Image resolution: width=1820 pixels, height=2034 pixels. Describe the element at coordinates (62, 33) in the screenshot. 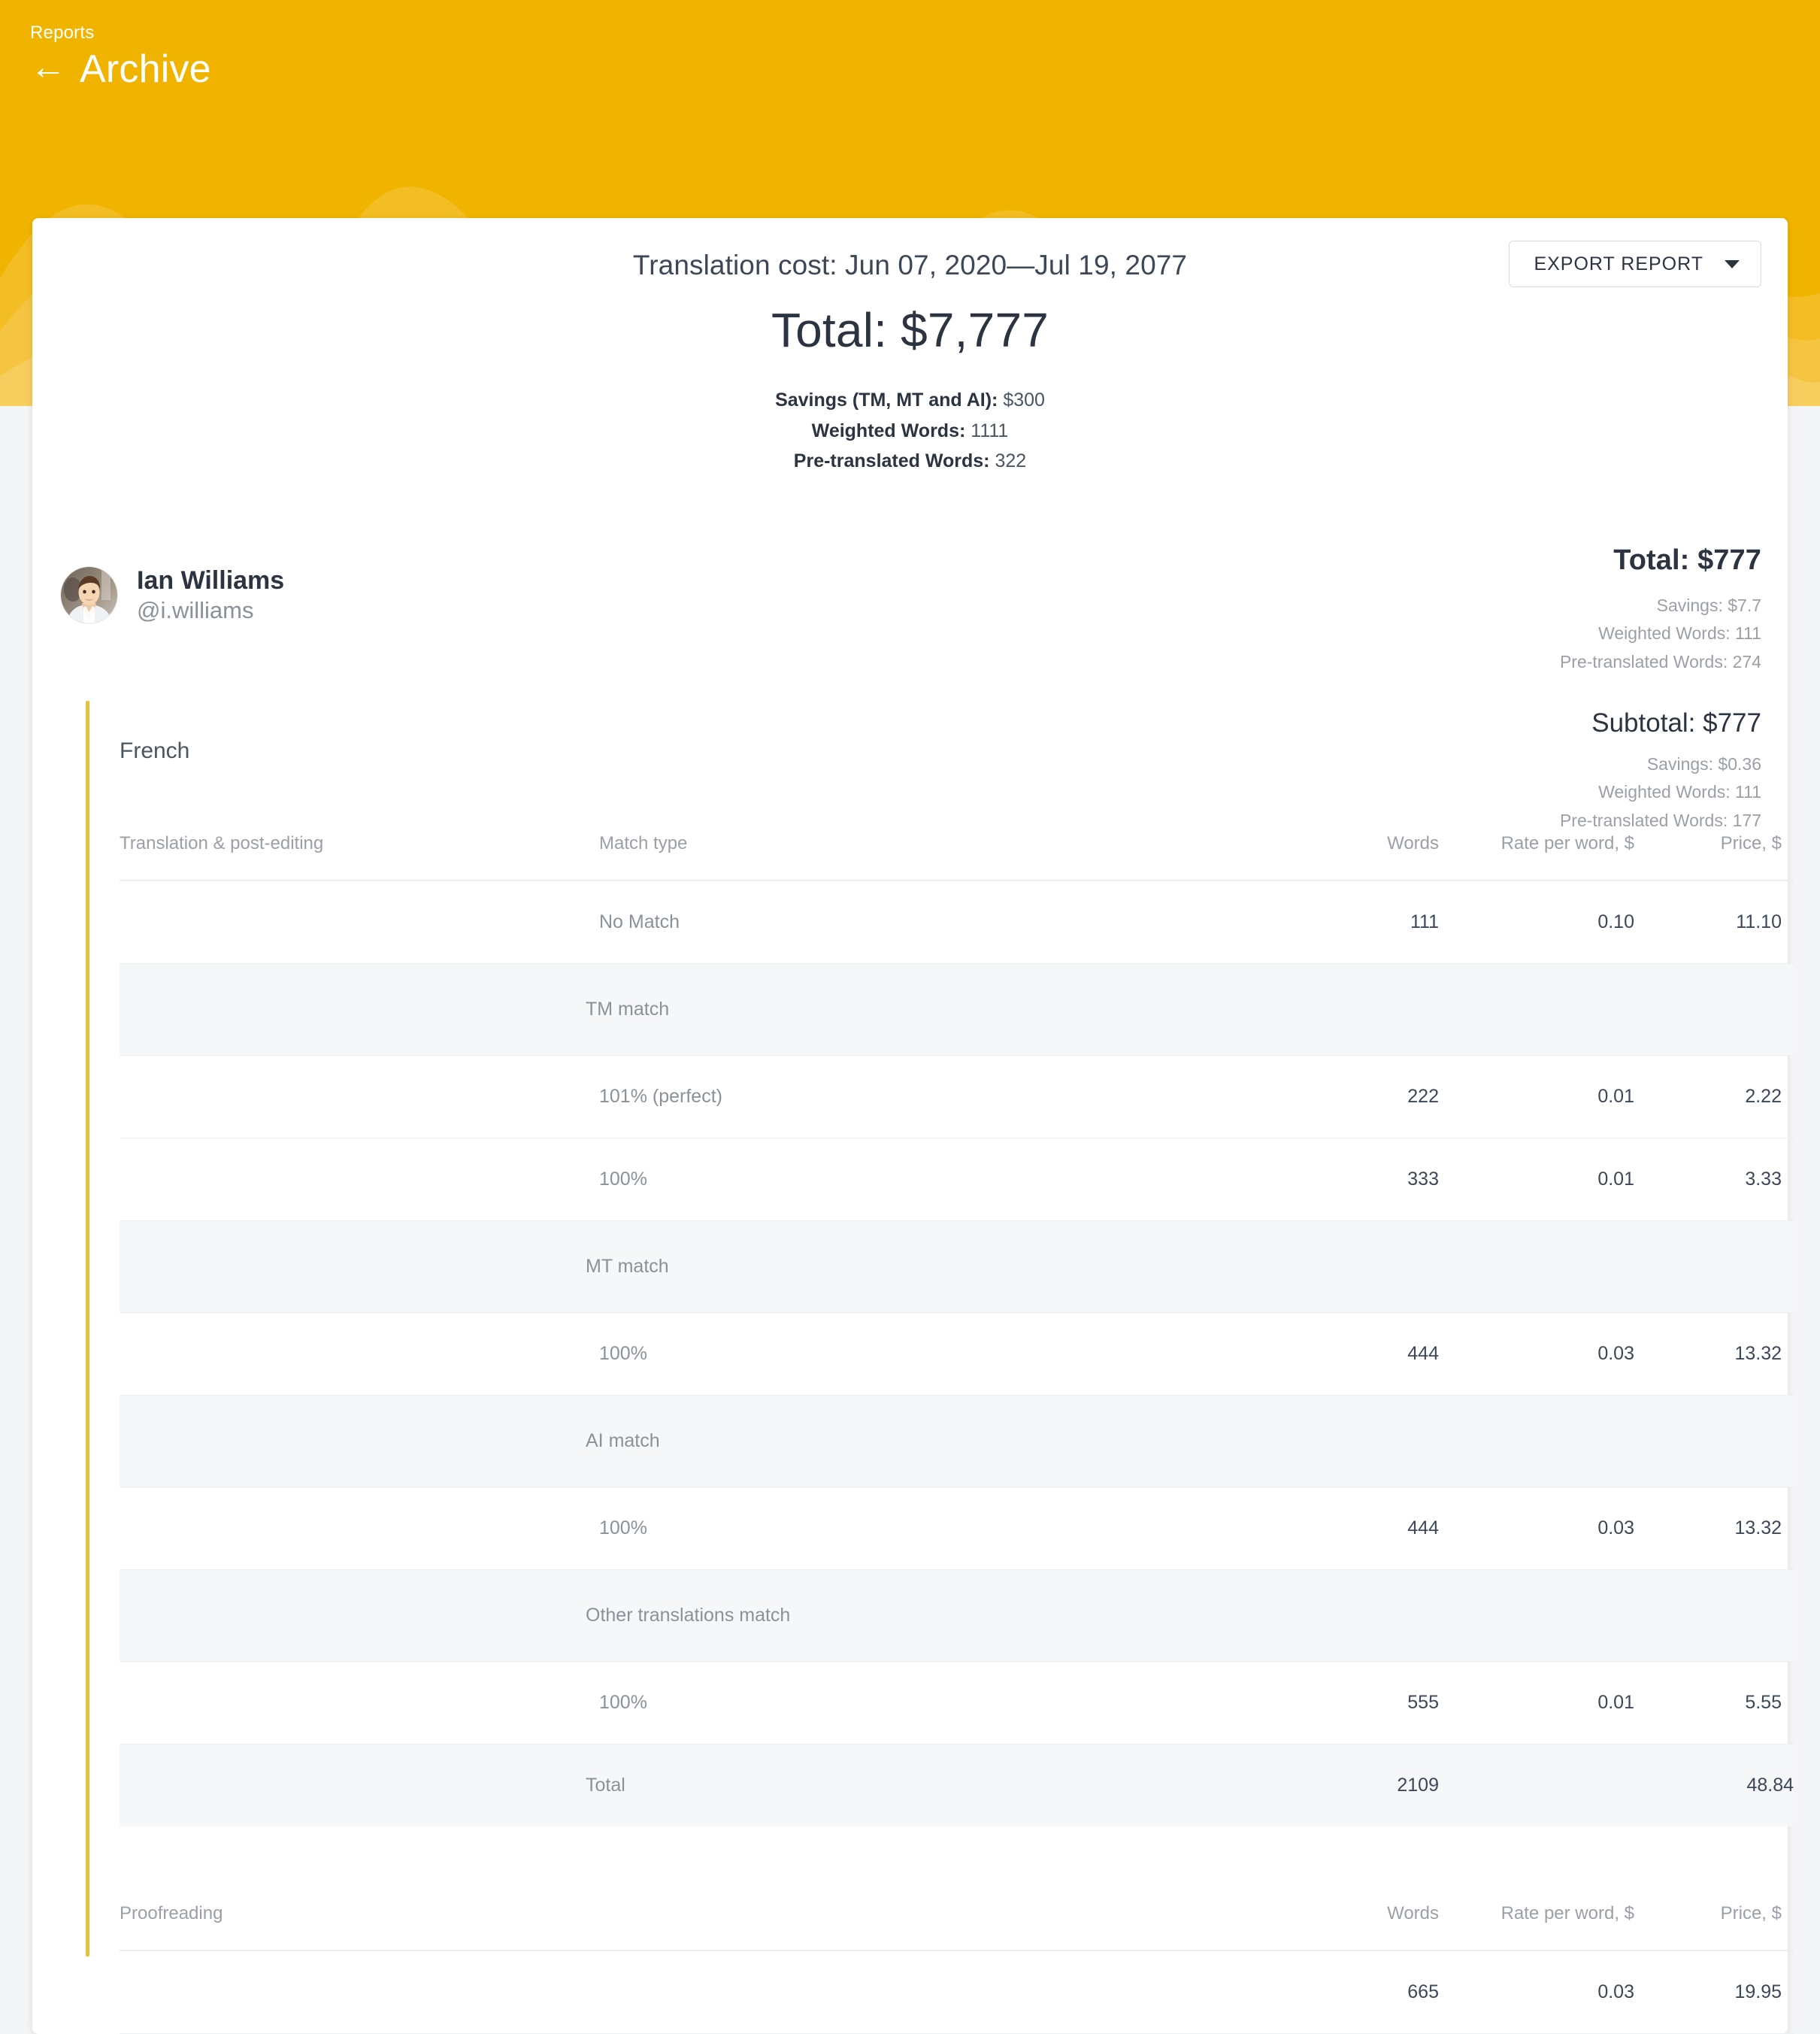

I see `breadcrumb: Reports` at that location.